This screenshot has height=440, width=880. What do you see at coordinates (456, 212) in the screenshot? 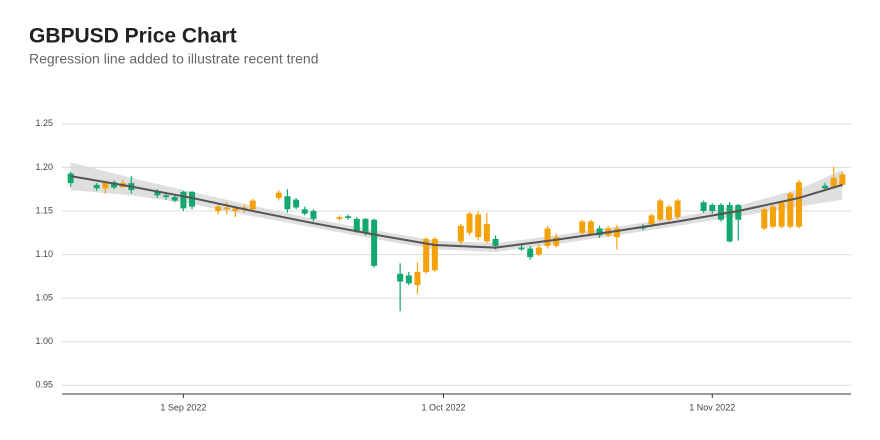
I see `regression-line` at bounding box center [456, 212].